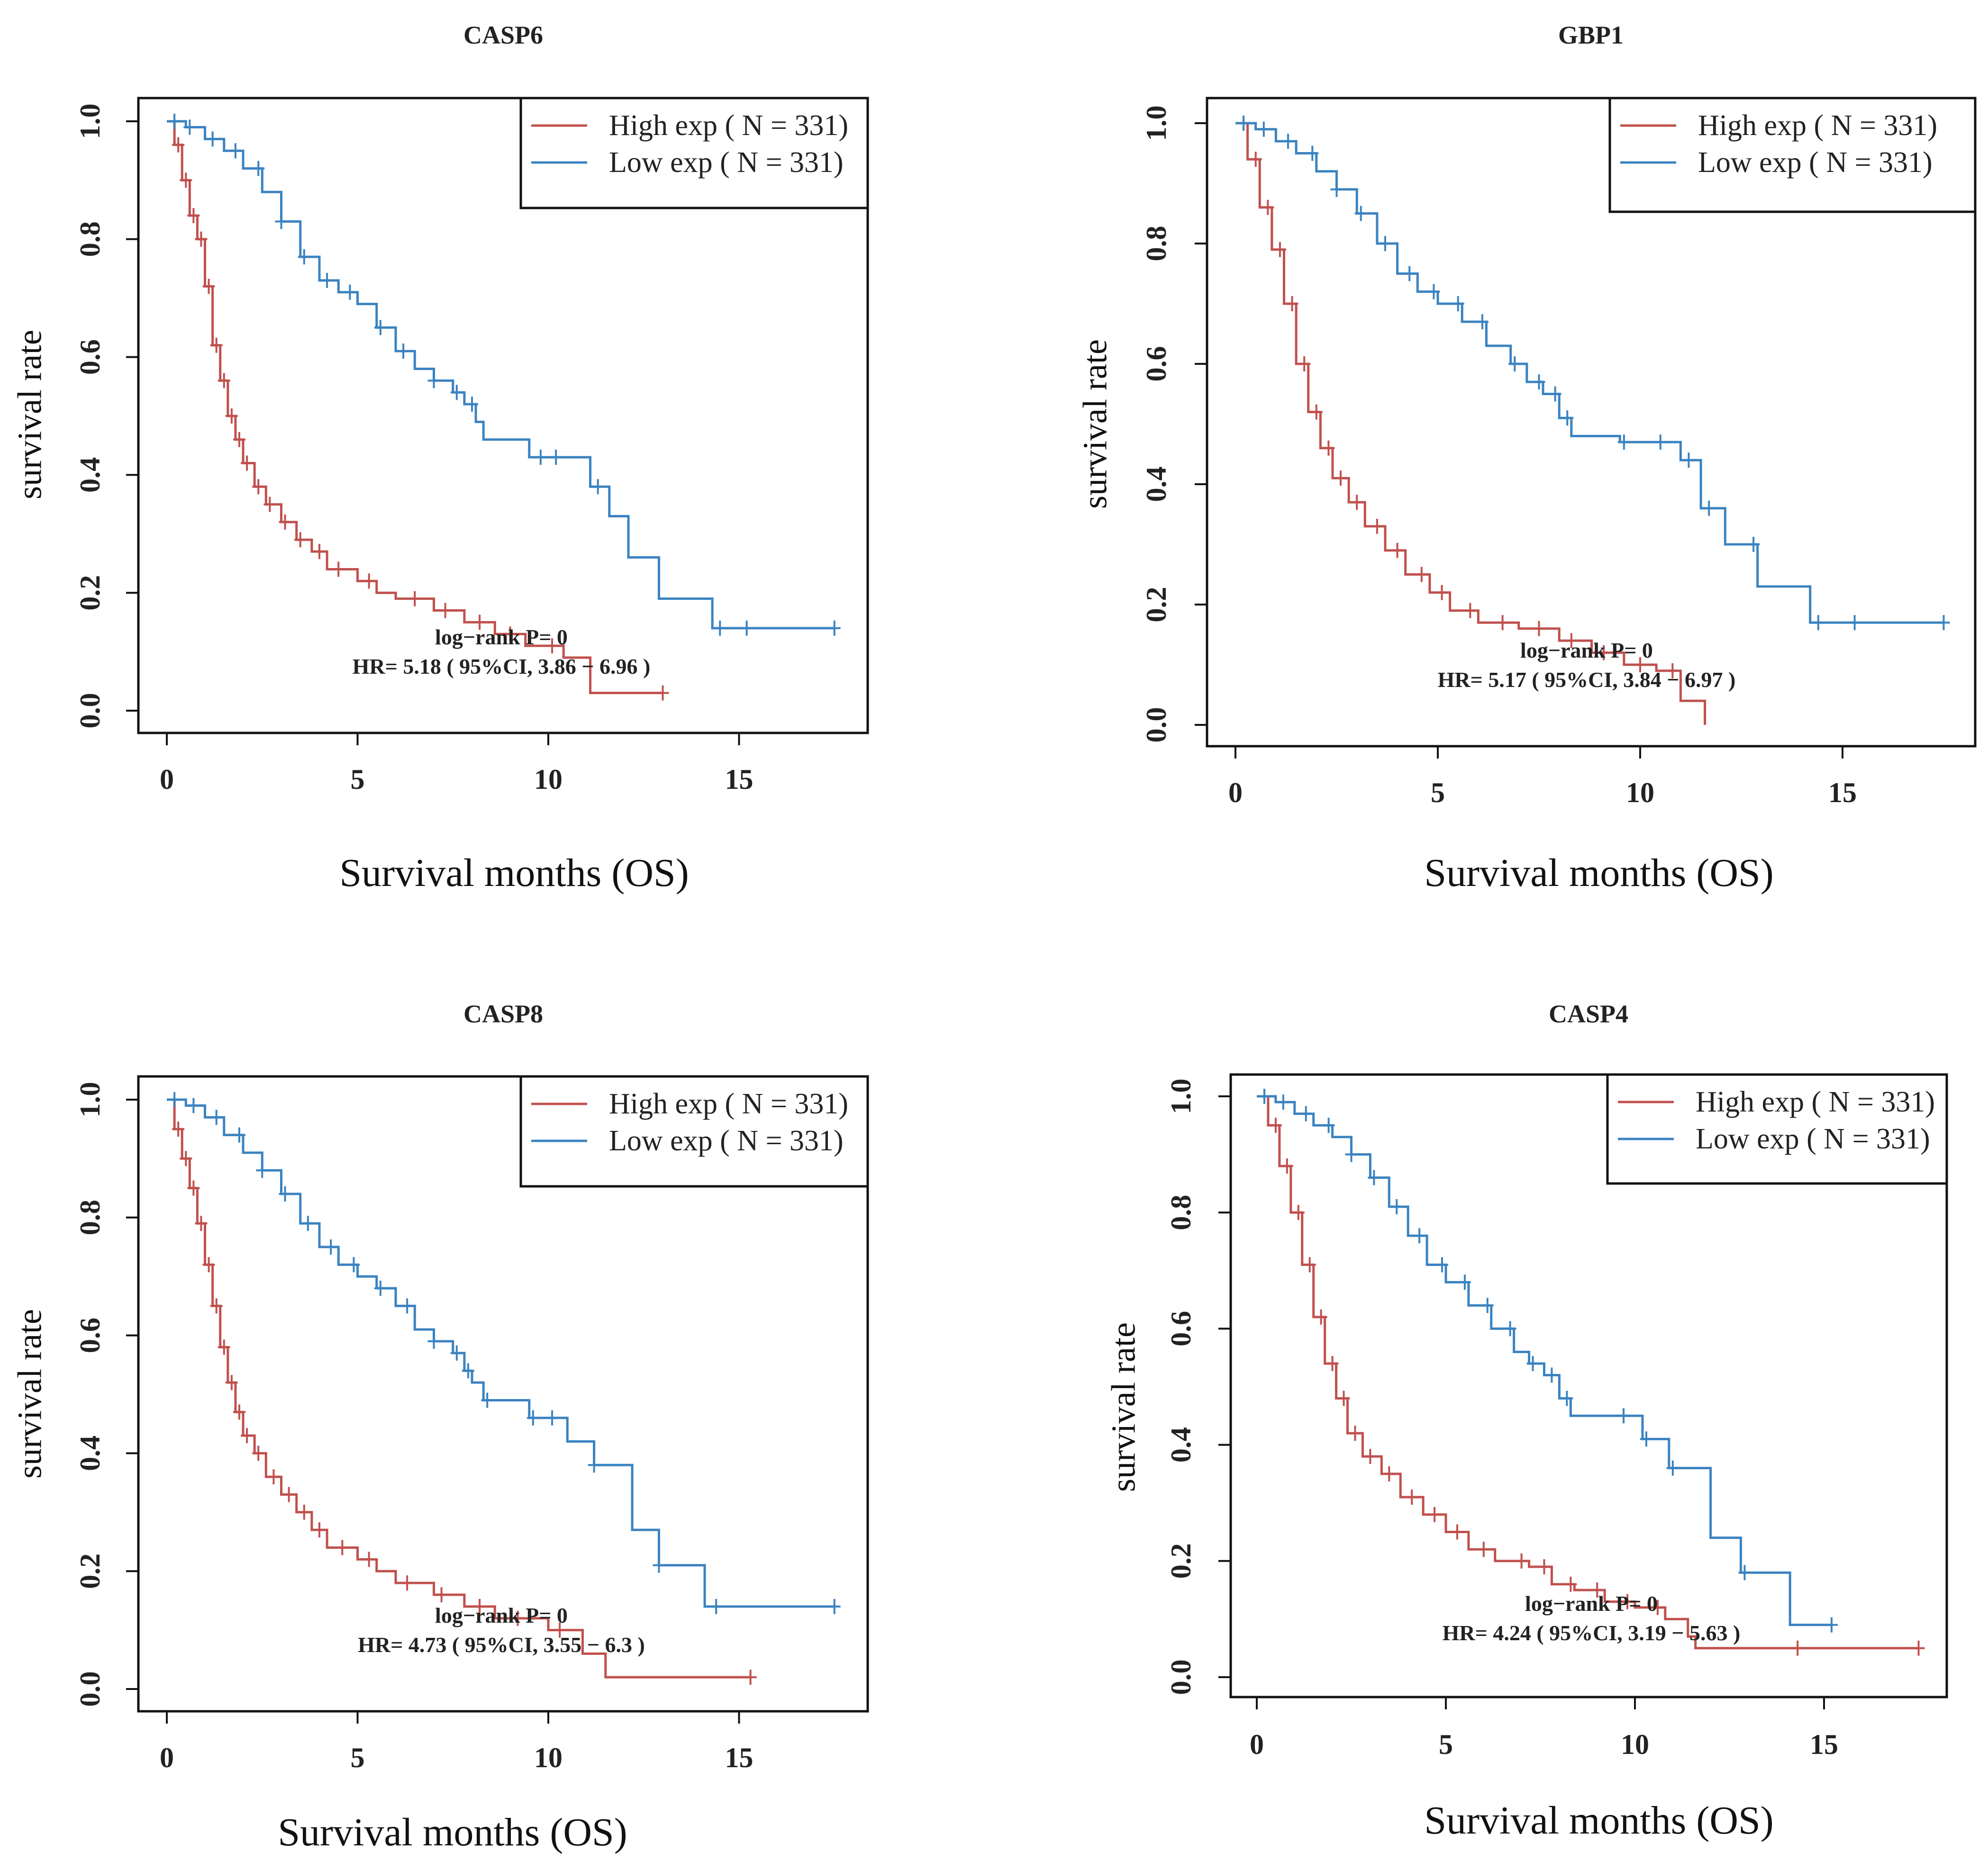 The height and width of the screenshot is (1861, 1988). Describe the element at coordinates (1181, 1212) in the screenshot. I see `y-tick-label: 0.8` at that location.